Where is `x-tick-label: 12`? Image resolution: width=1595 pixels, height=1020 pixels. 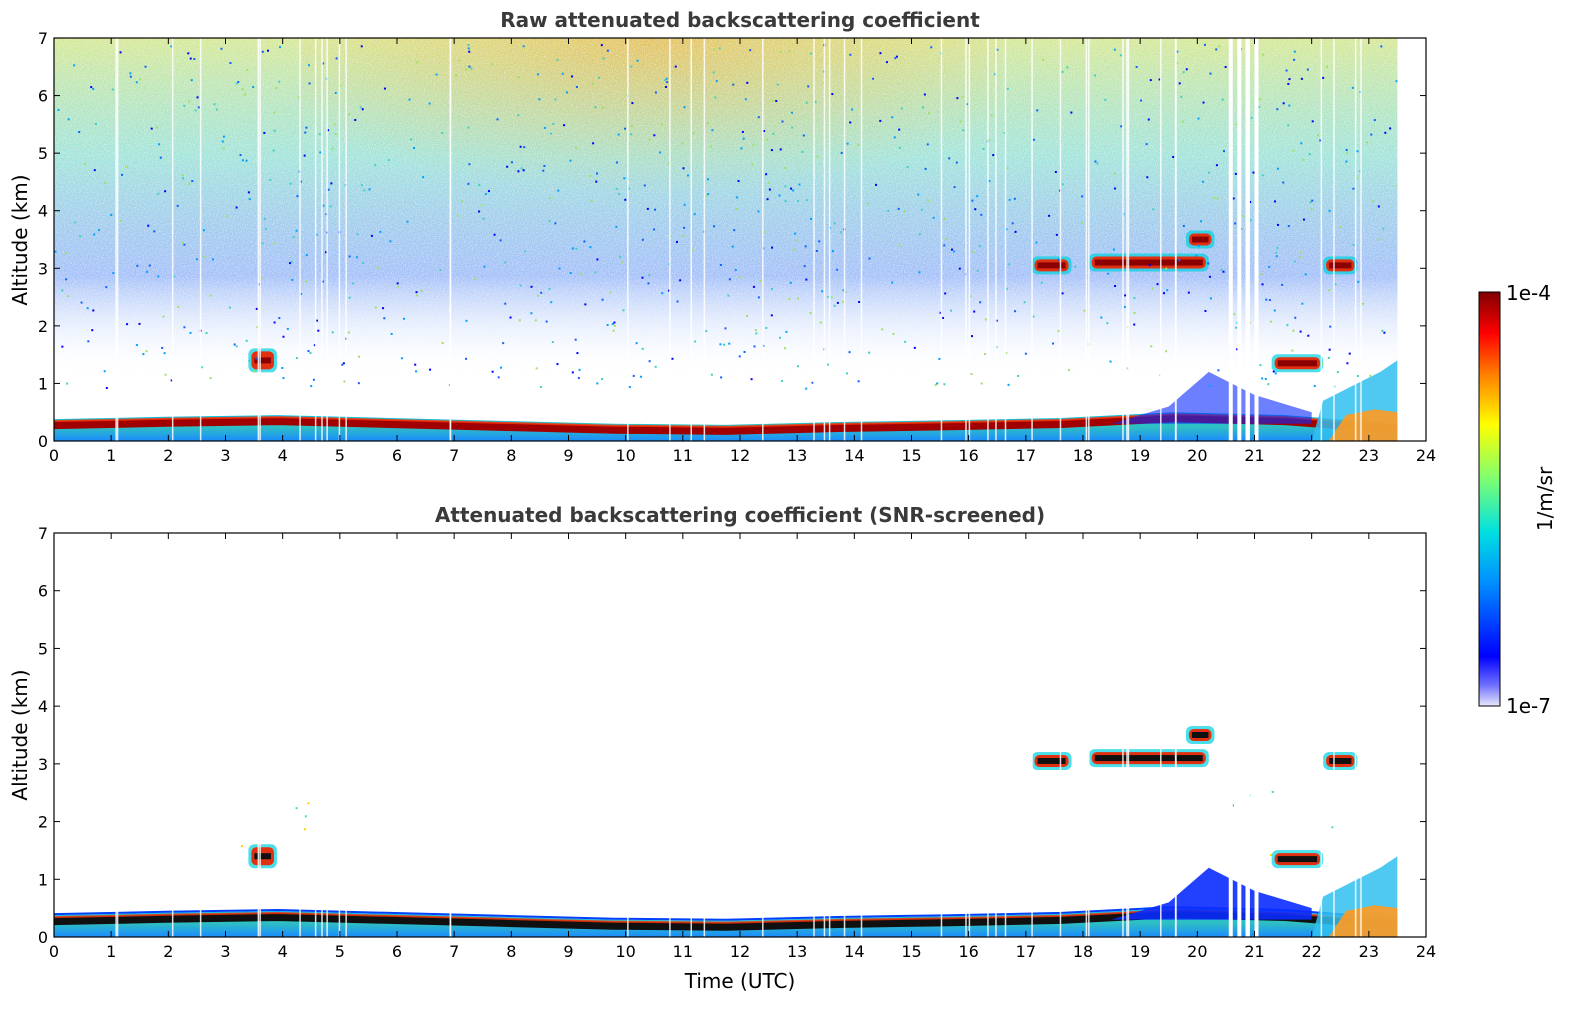 x-tick-label: 12 is located at coordinates (740, 951).